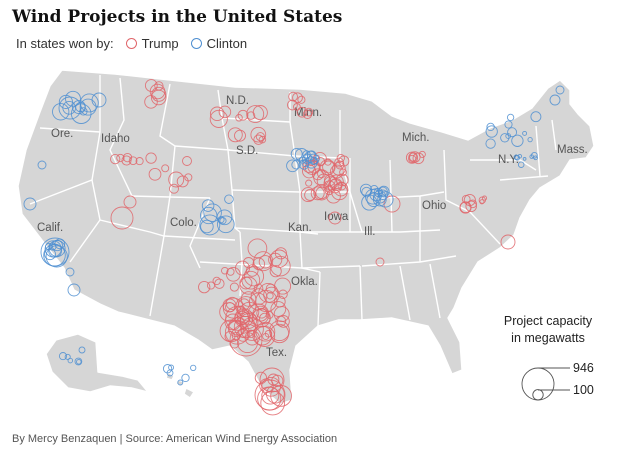 The height and width of the screenshot is (459, 640). I want to click on label-ill: Ill., so click(370, 232).